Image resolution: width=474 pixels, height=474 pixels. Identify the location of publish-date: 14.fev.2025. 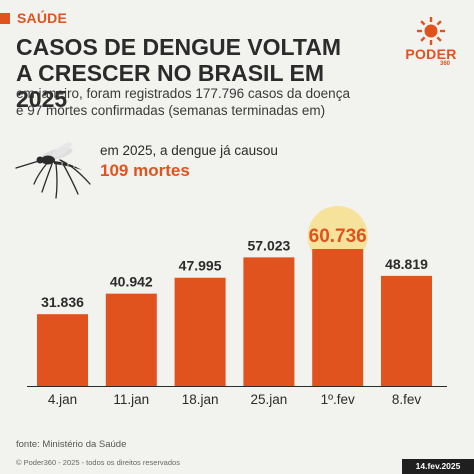
(438, 466).